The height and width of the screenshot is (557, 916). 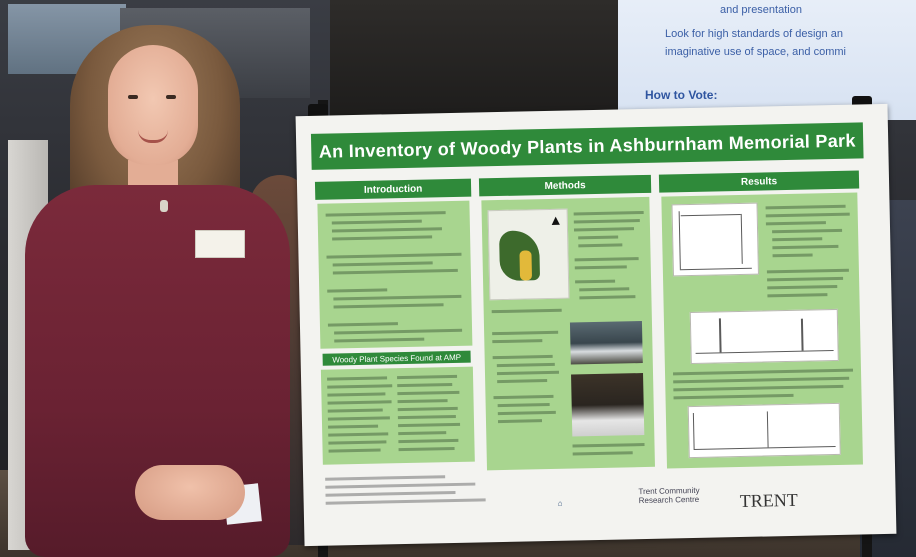 What do you see at coordinates (755, 52) in the screenshot?
I see `screen-text-line: imaginative use of space, and commi` at bounding box center [755, 52].